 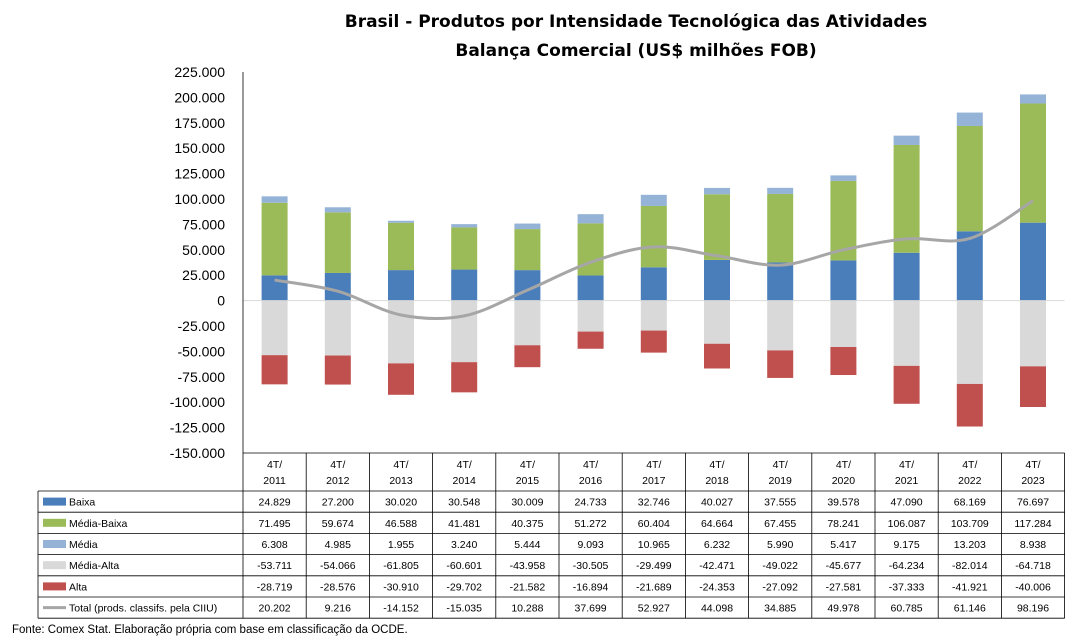 What do you see at coordinates (199, 199) in the screenshot?
I see `y-tick-label: 100.000` at bounding box center [199, 199].